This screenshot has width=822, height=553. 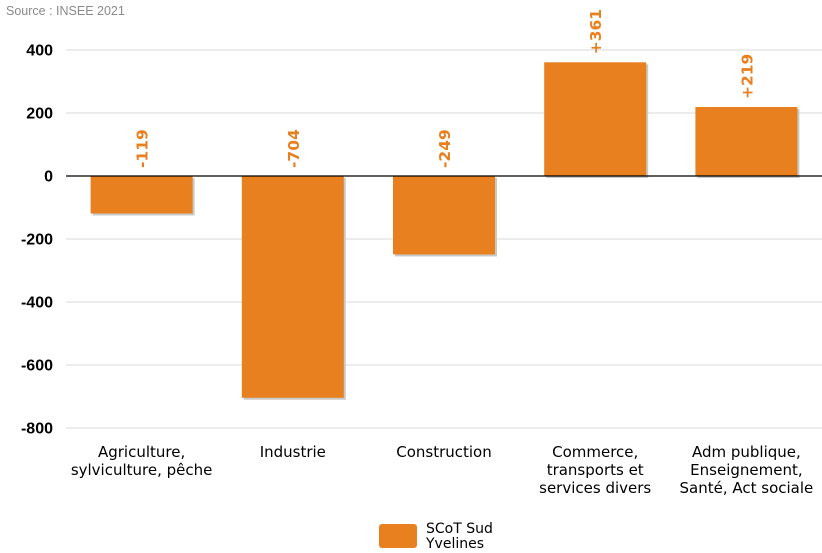 What do you see at coordinates (747, 76) in the screenshot?
I see `data-label: +219` at bounding box center [747, 76].